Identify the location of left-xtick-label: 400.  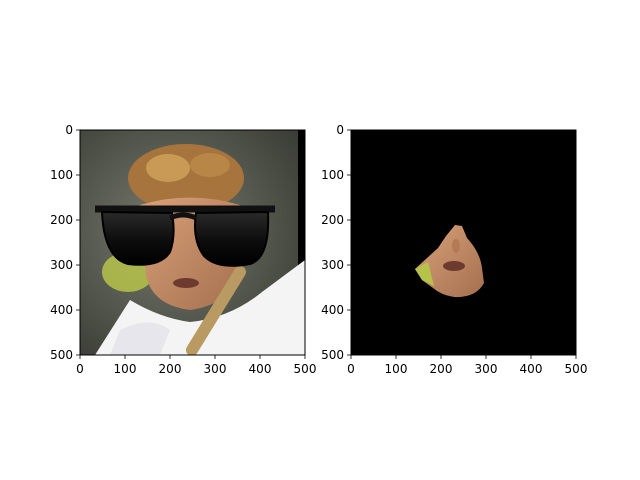
(260, 369).